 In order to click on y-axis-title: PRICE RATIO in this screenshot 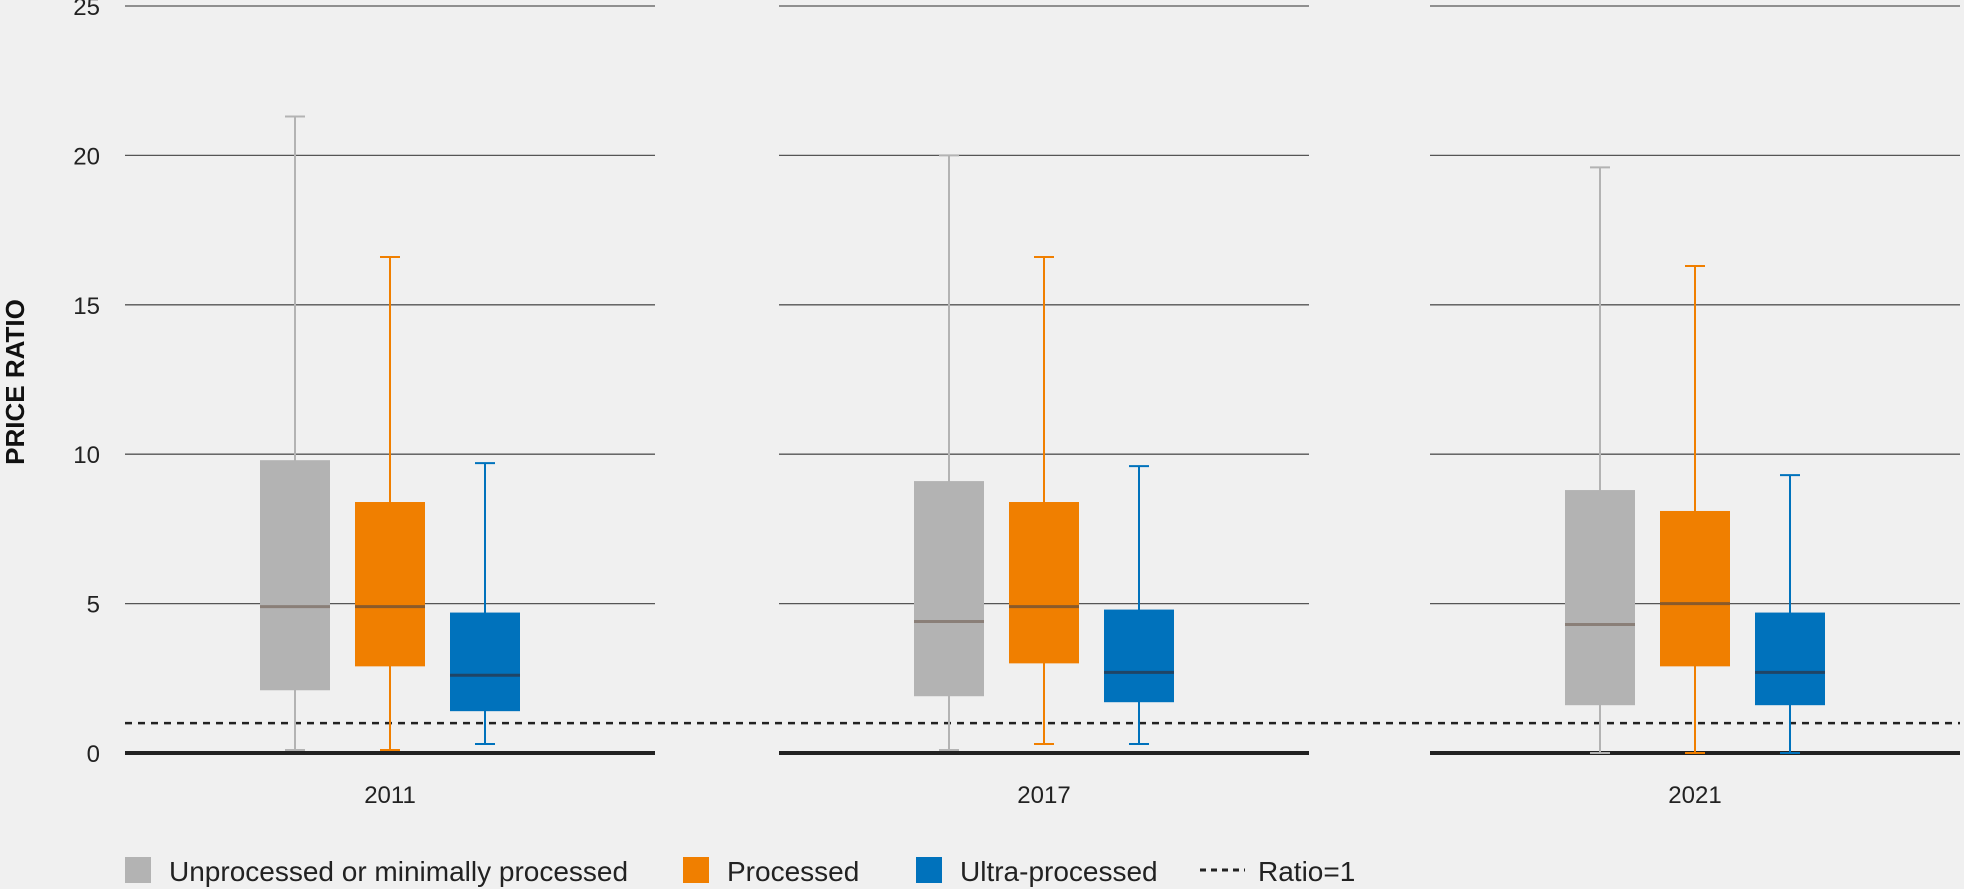, I will do `click(15, 382)`.